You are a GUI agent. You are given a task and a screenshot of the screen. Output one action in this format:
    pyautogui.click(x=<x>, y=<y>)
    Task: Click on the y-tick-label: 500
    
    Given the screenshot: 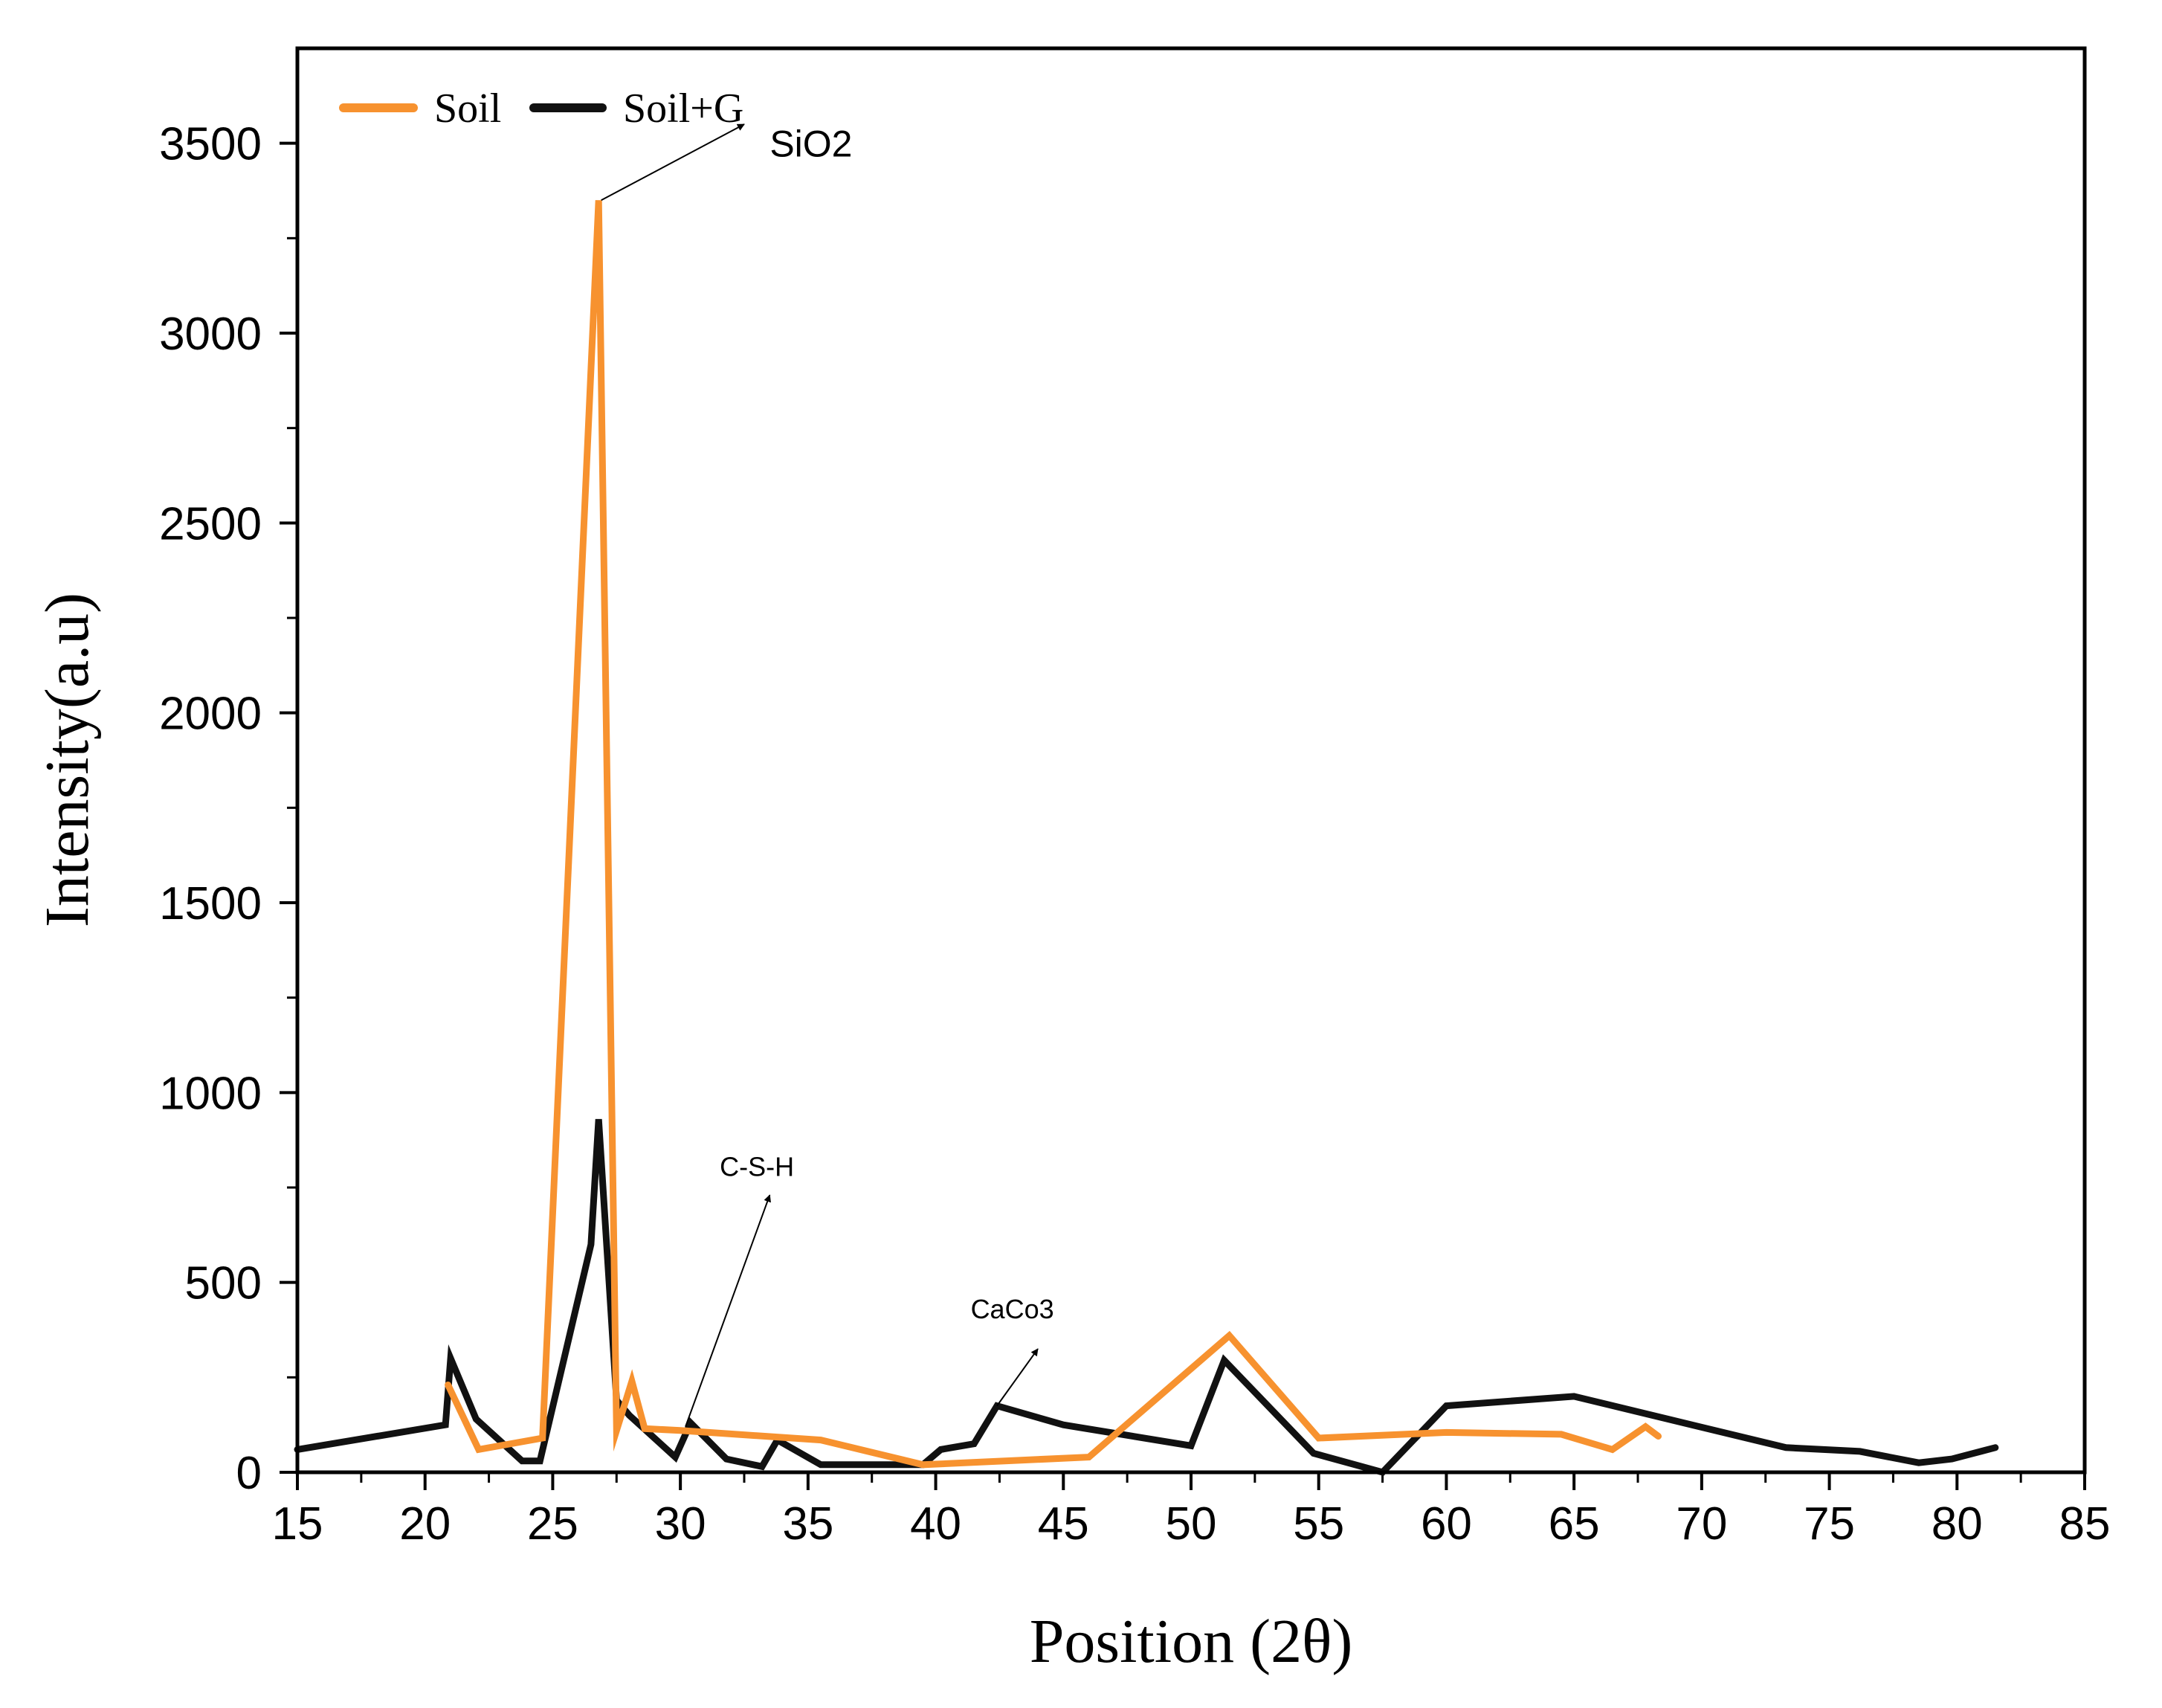 What is the action you would take?
    pyautogui.click(x=223, y=1283)
    